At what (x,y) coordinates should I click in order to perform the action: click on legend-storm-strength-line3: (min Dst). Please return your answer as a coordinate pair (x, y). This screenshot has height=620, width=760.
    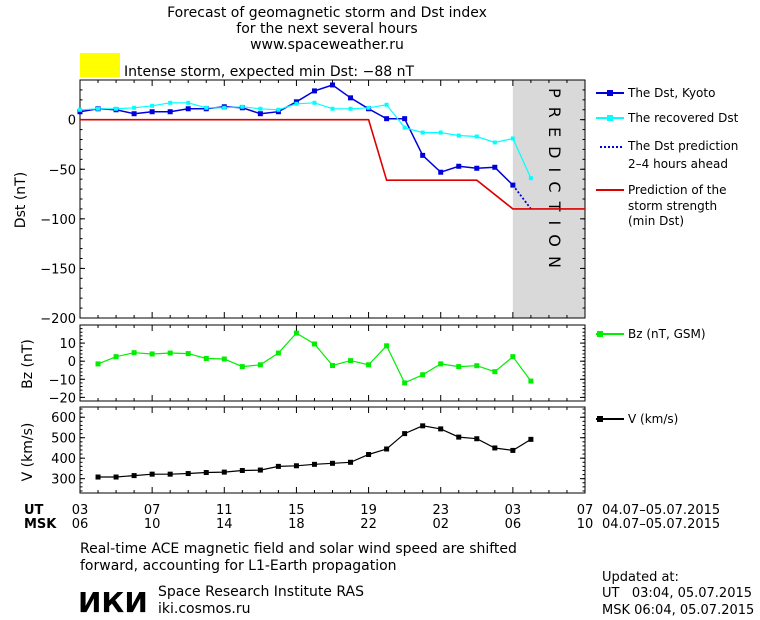
    Looking at the image, I should click on (656, 221).